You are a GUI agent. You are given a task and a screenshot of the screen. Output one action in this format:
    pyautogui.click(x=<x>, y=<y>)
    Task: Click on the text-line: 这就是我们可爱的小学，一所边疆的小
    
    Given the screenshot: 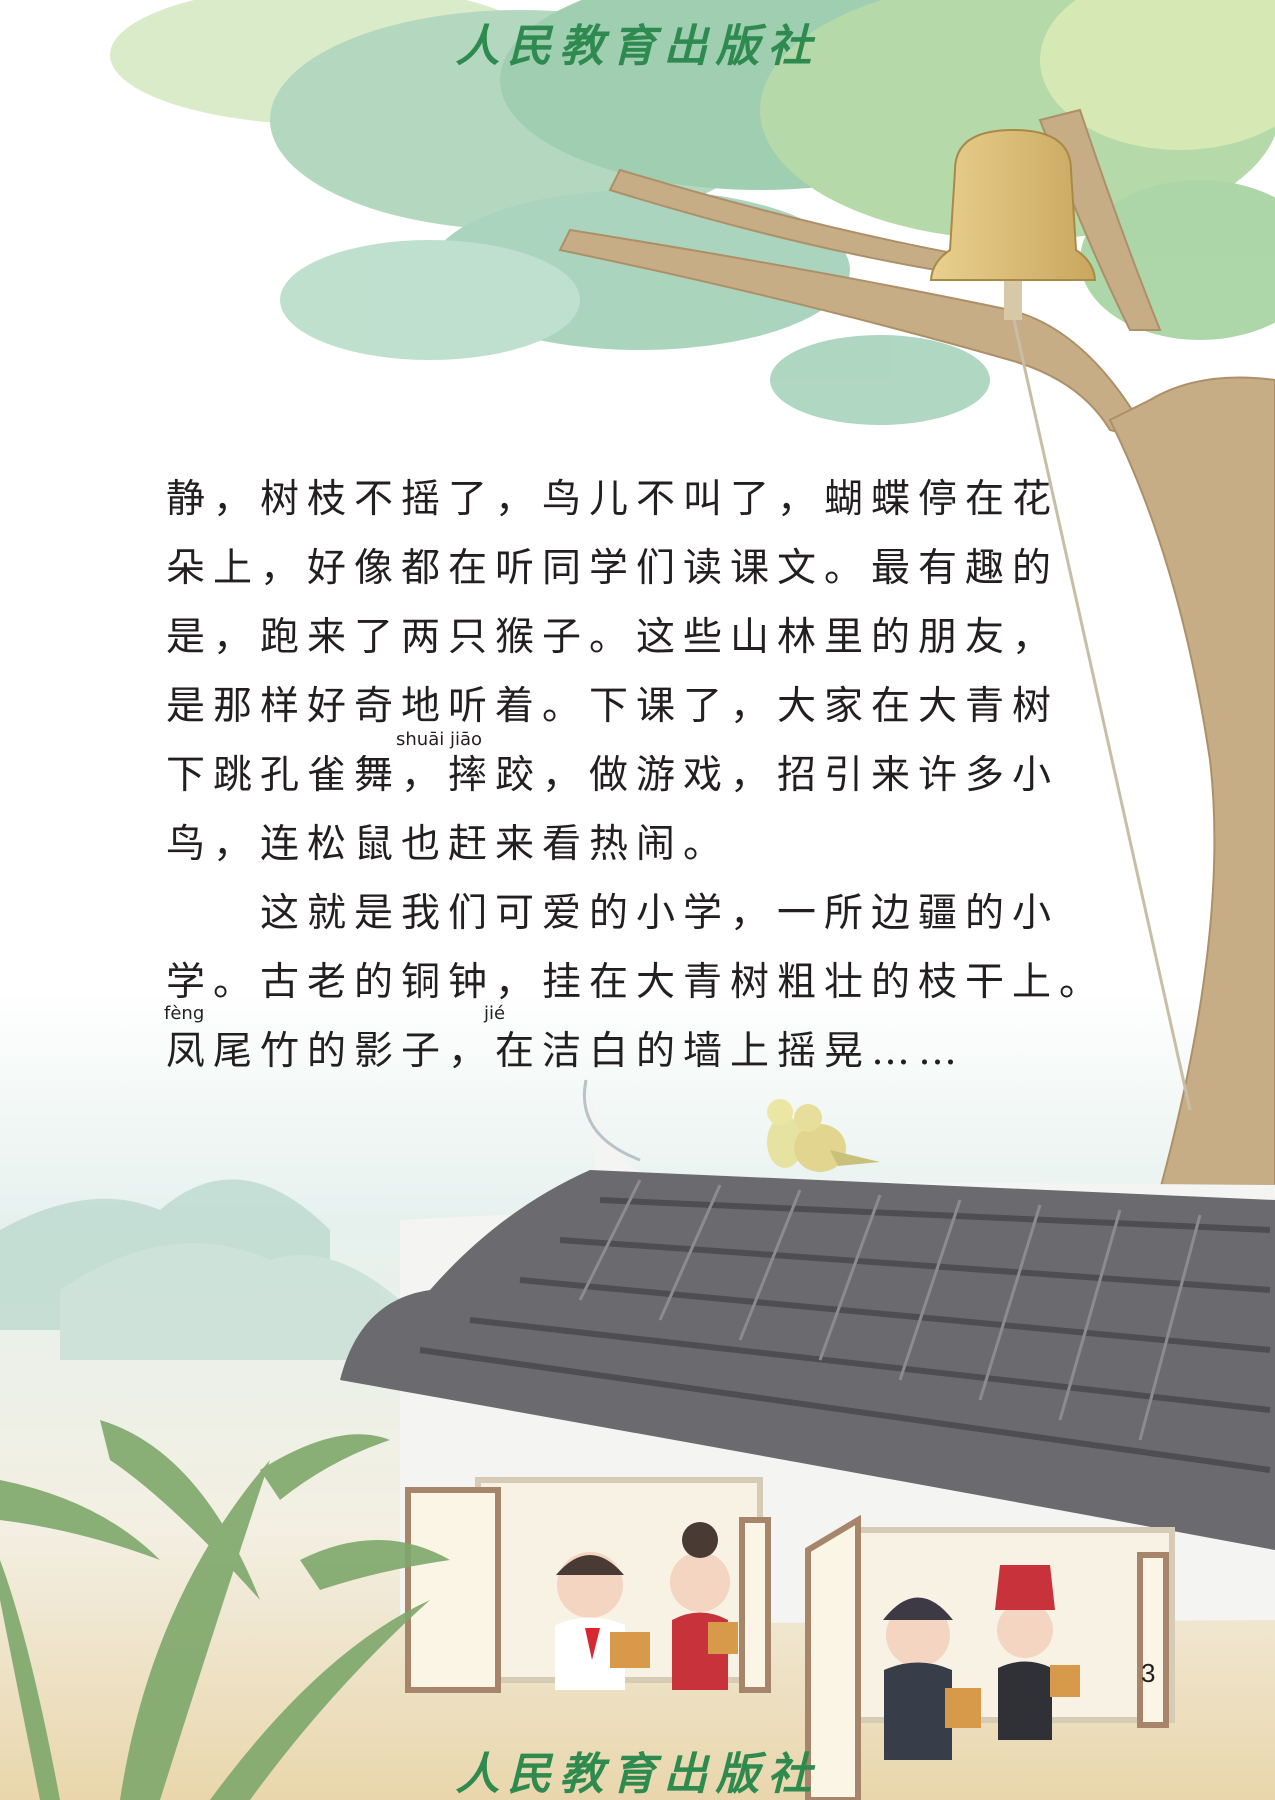 What is the action you would take?
    pyautogui.click(x=613, y=913)
    